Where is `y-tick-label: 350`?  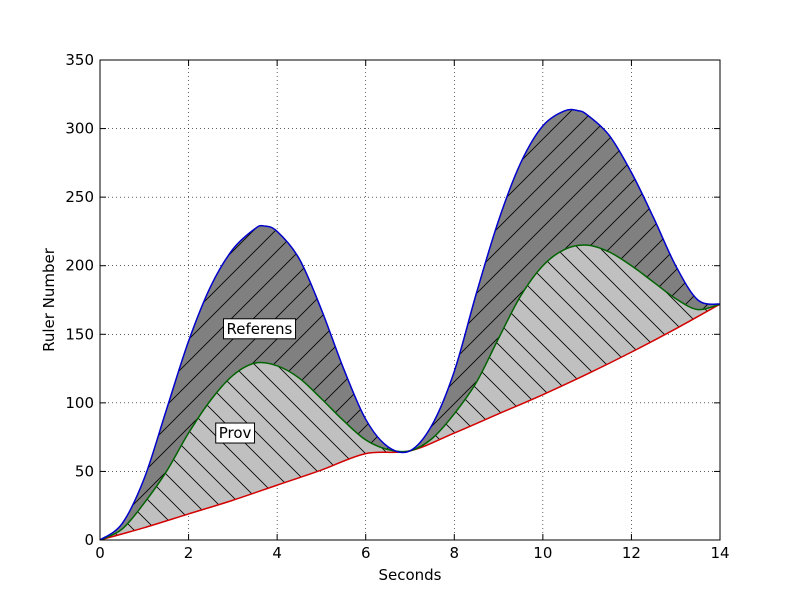
y-tick-label: 350 is located at coordinates (79, 60).